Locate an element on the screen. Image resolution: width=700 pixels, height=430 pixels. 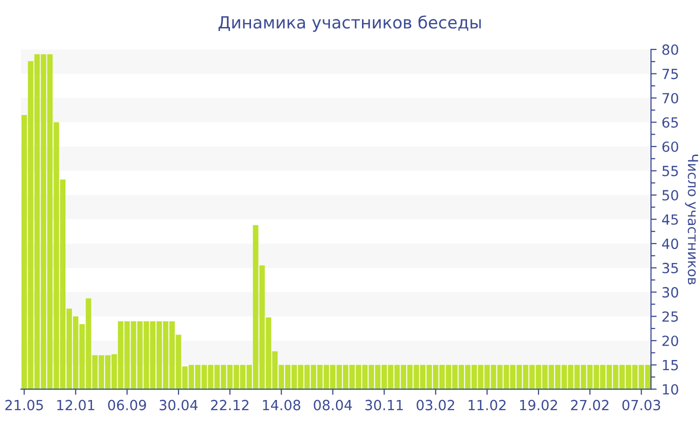
y-tick-label: 25 is located at coordinates (670, 316).